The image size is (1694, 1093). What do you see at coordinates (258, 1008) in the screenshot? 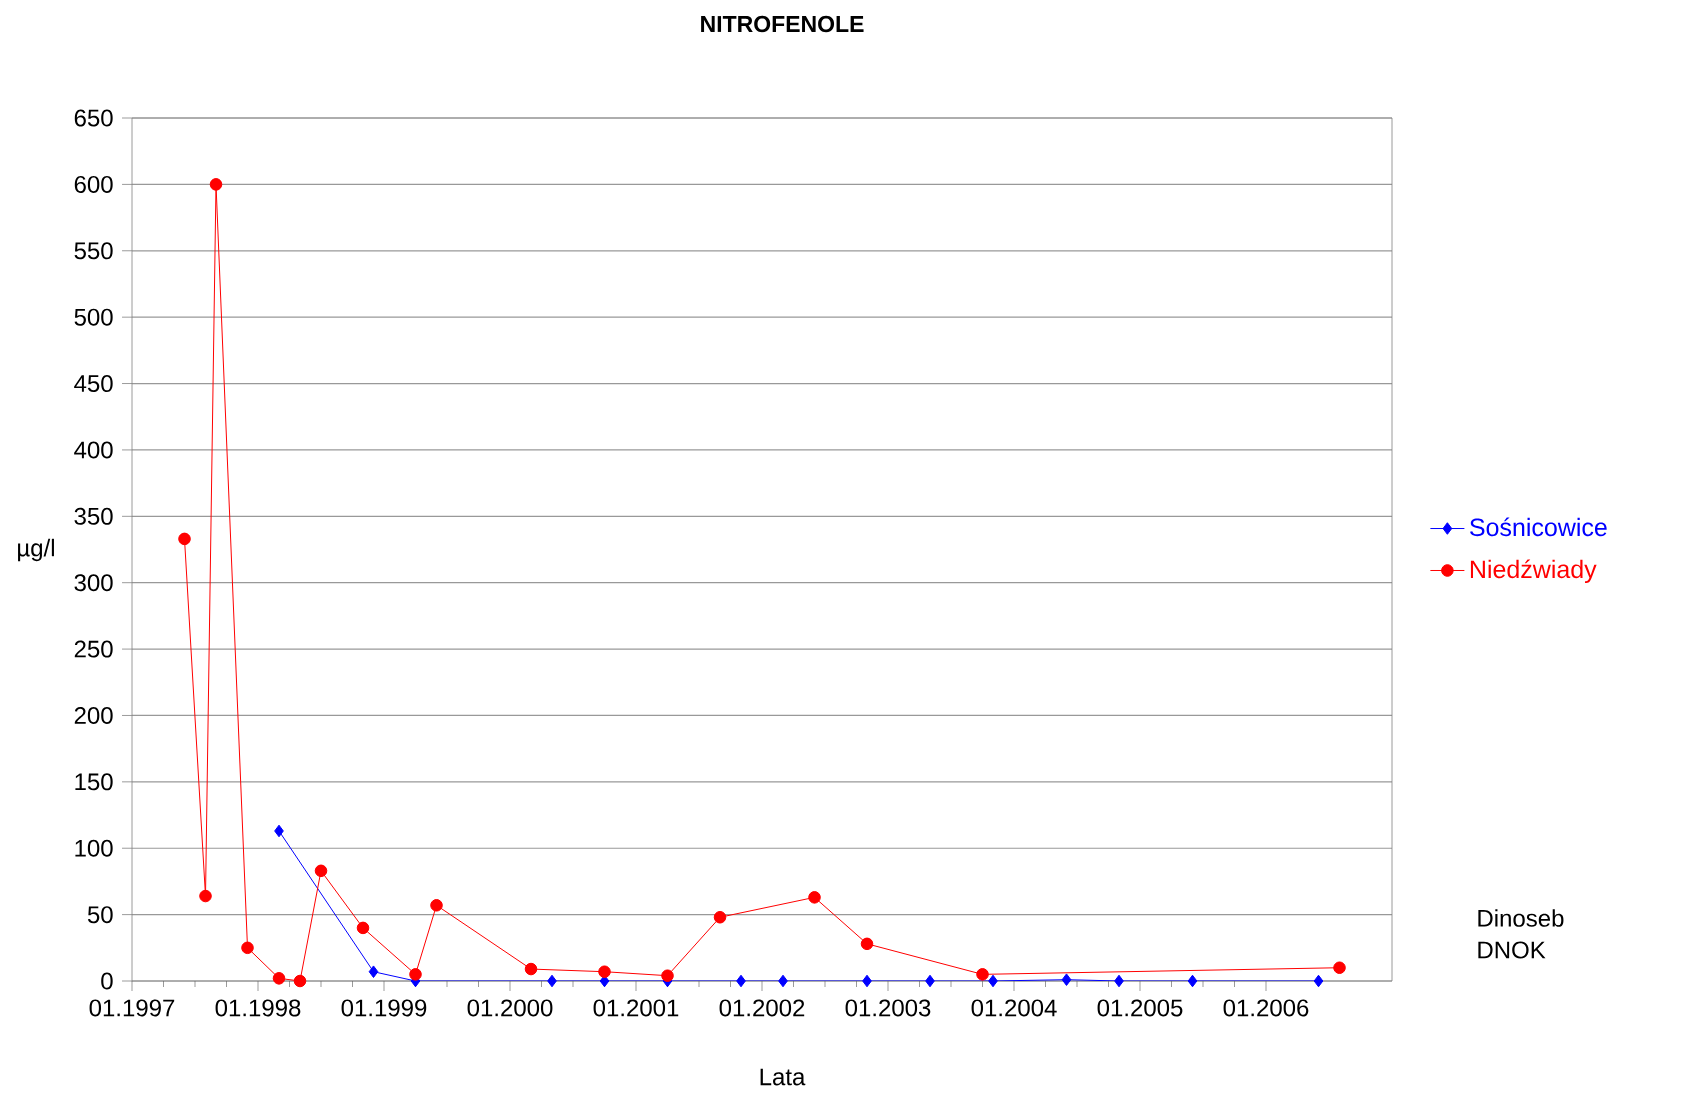
I see `x-tick-label: 01.1998` at bounding box center [258, 1008].